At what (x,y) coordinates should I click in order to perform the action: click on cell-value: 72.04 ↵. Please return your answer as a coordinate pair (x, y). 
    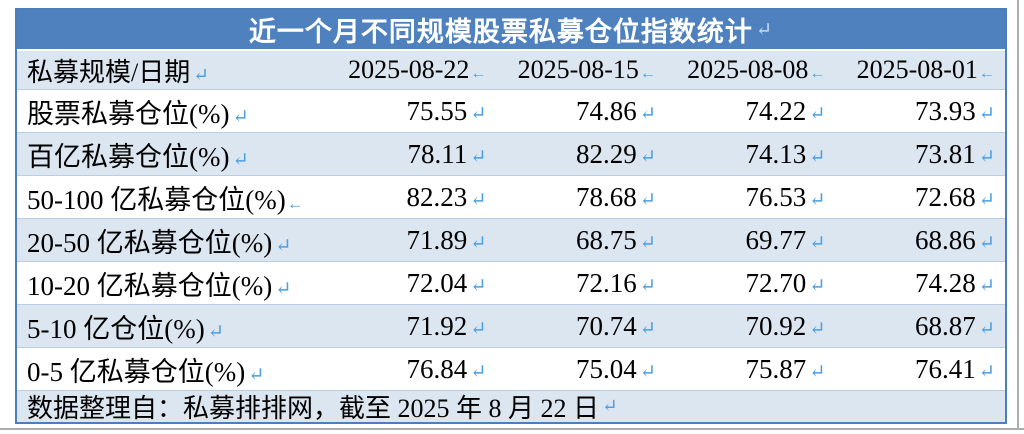
    Looking at the image, I should click on (446, 282).